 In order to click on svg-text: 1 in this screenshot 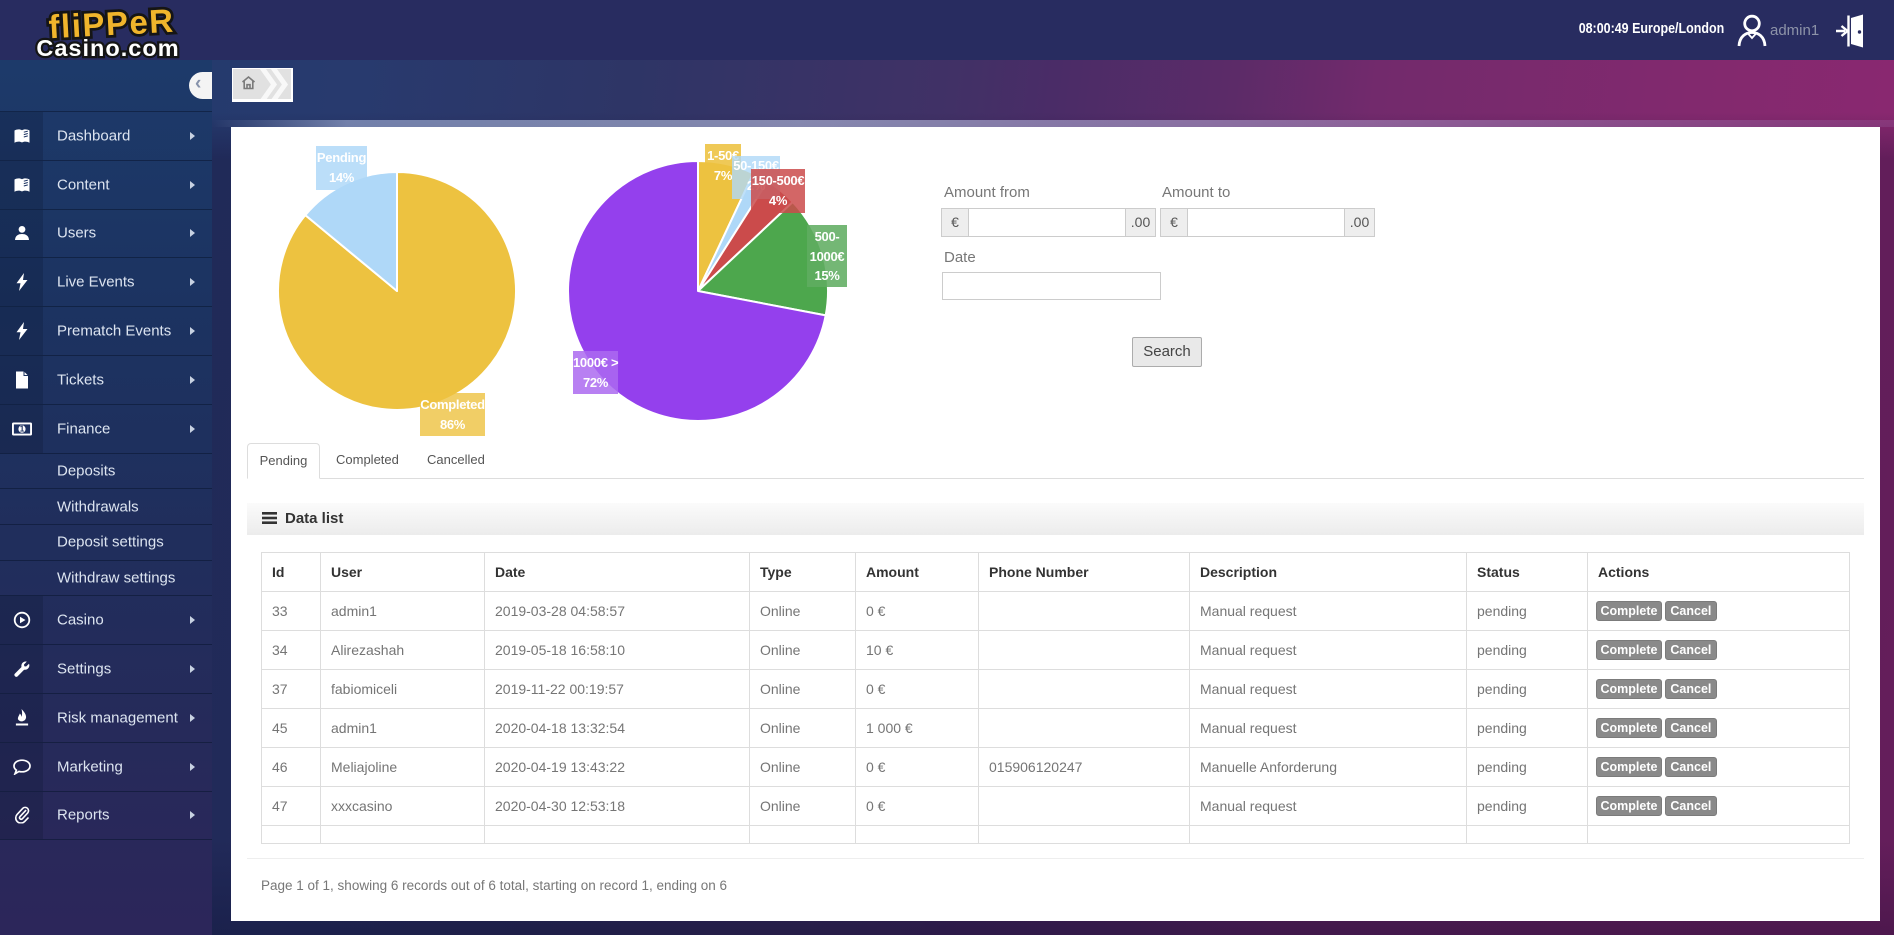, I will do `click(21, 428)`.